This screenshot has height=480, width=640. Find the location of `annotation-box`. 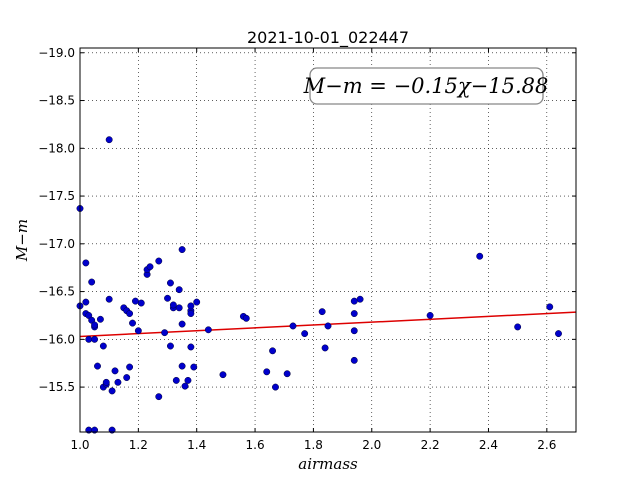

annotation-box is located at coordinates (426, 86).